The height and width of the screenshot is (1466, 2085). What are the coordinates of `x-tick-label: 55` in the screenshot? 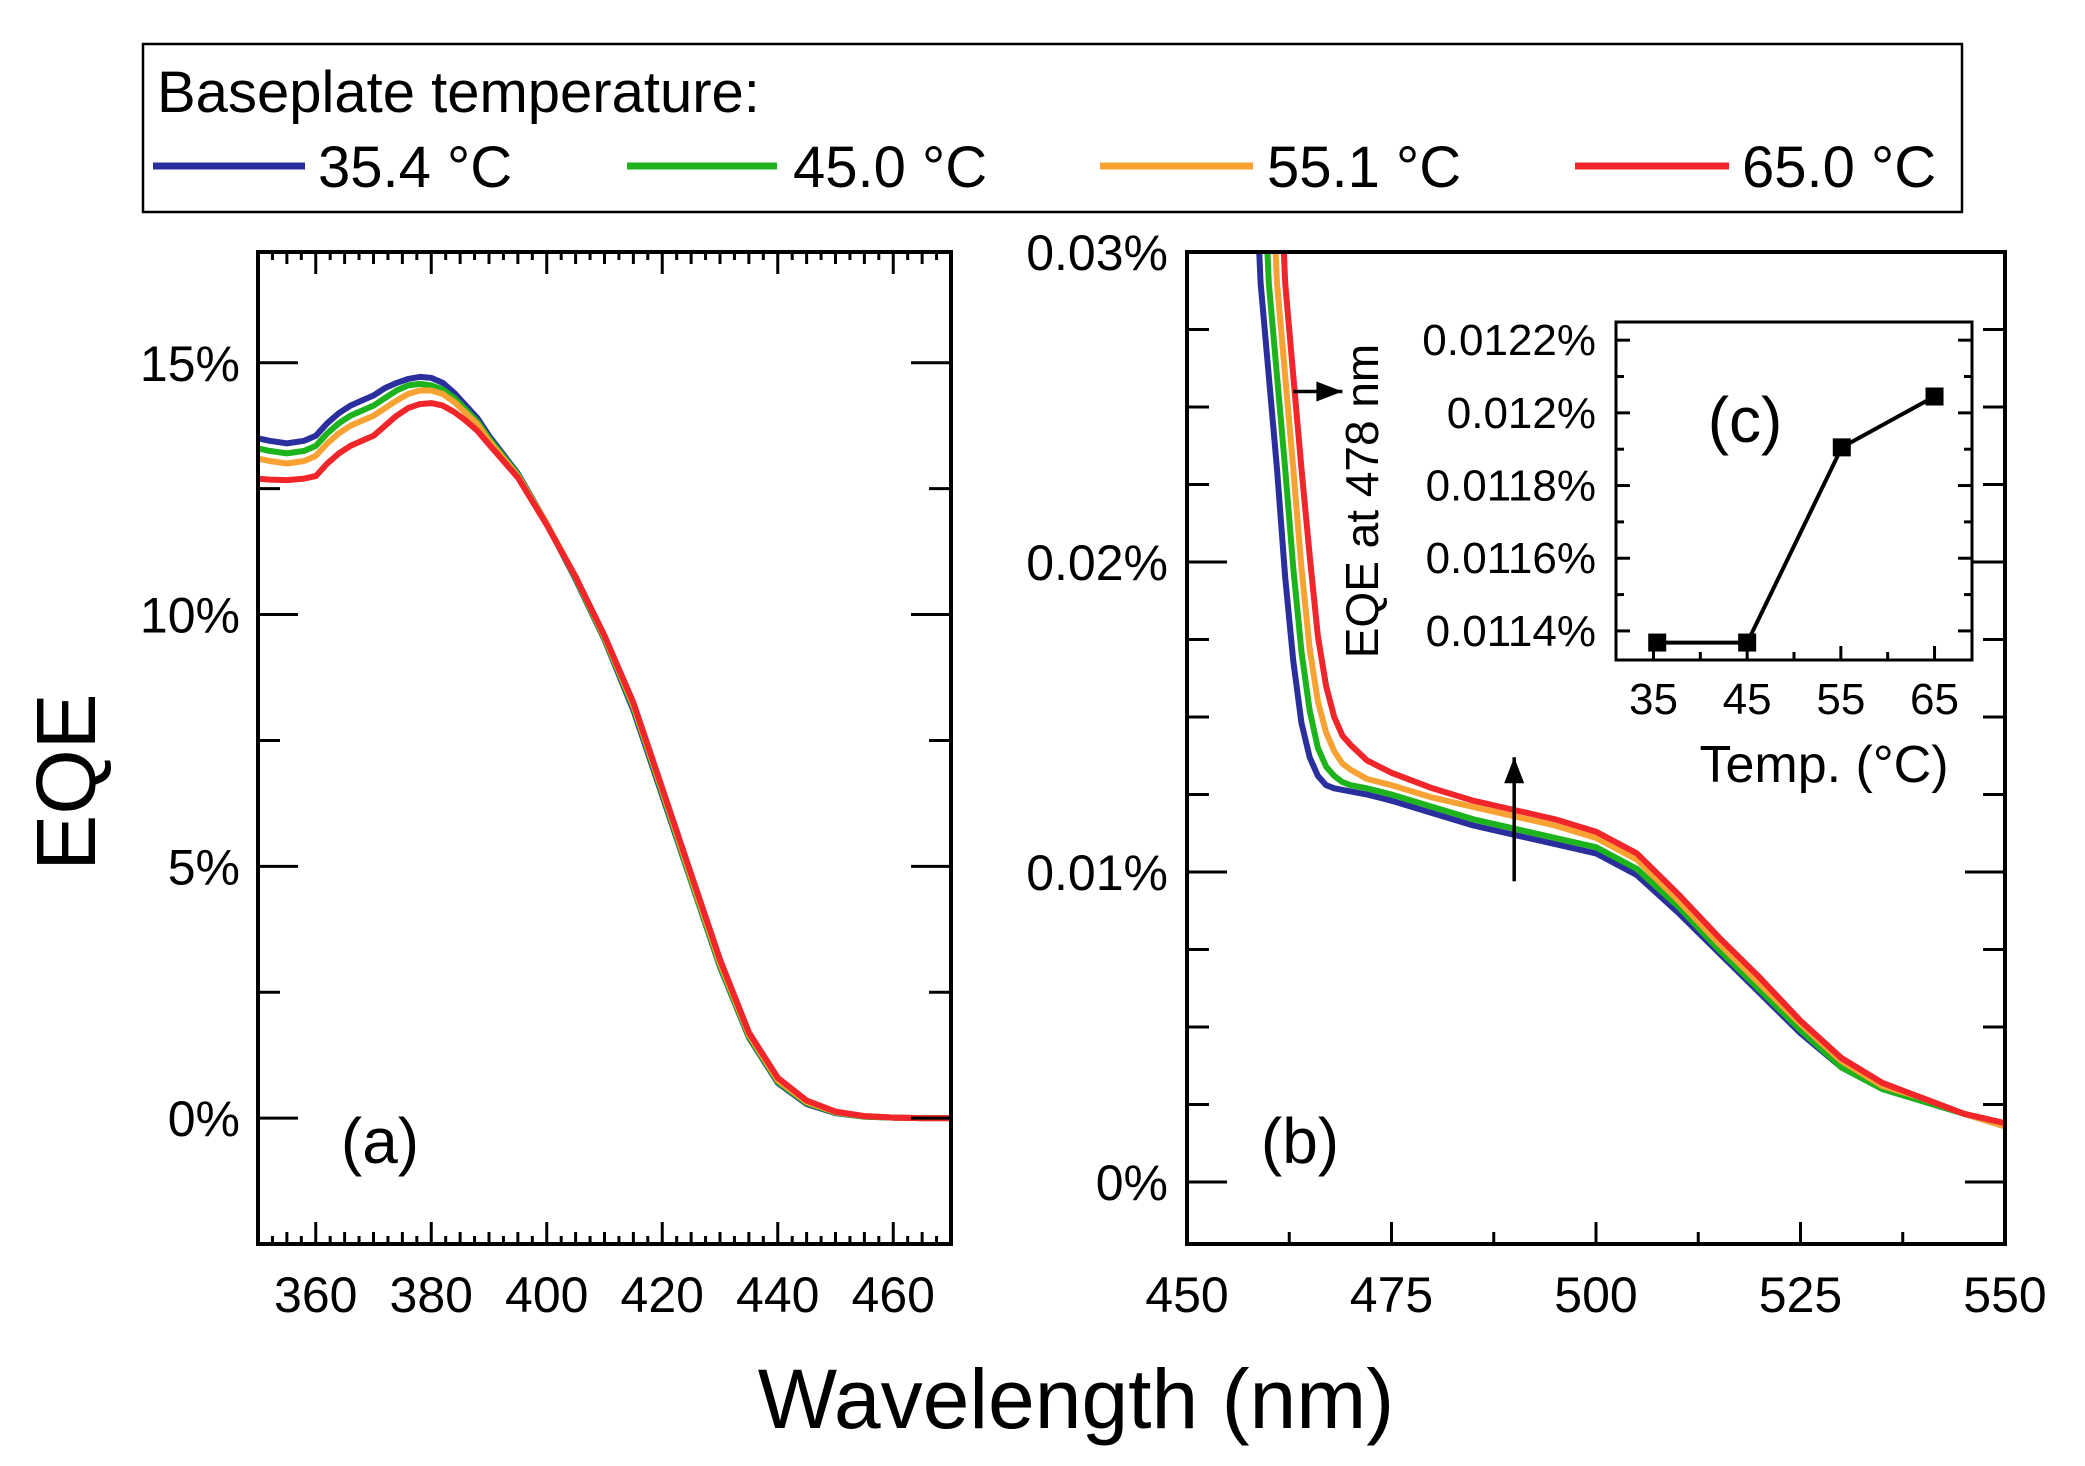 It's located at (1840, 699).